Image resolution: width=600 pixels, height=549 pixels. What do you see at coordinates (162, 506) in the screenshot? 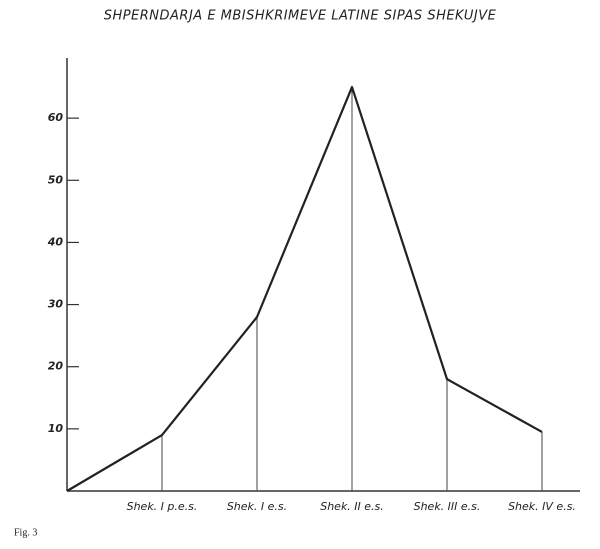
I see `x-tick-label: Shek. I p.e.s.` at bounding box center [162, 506].